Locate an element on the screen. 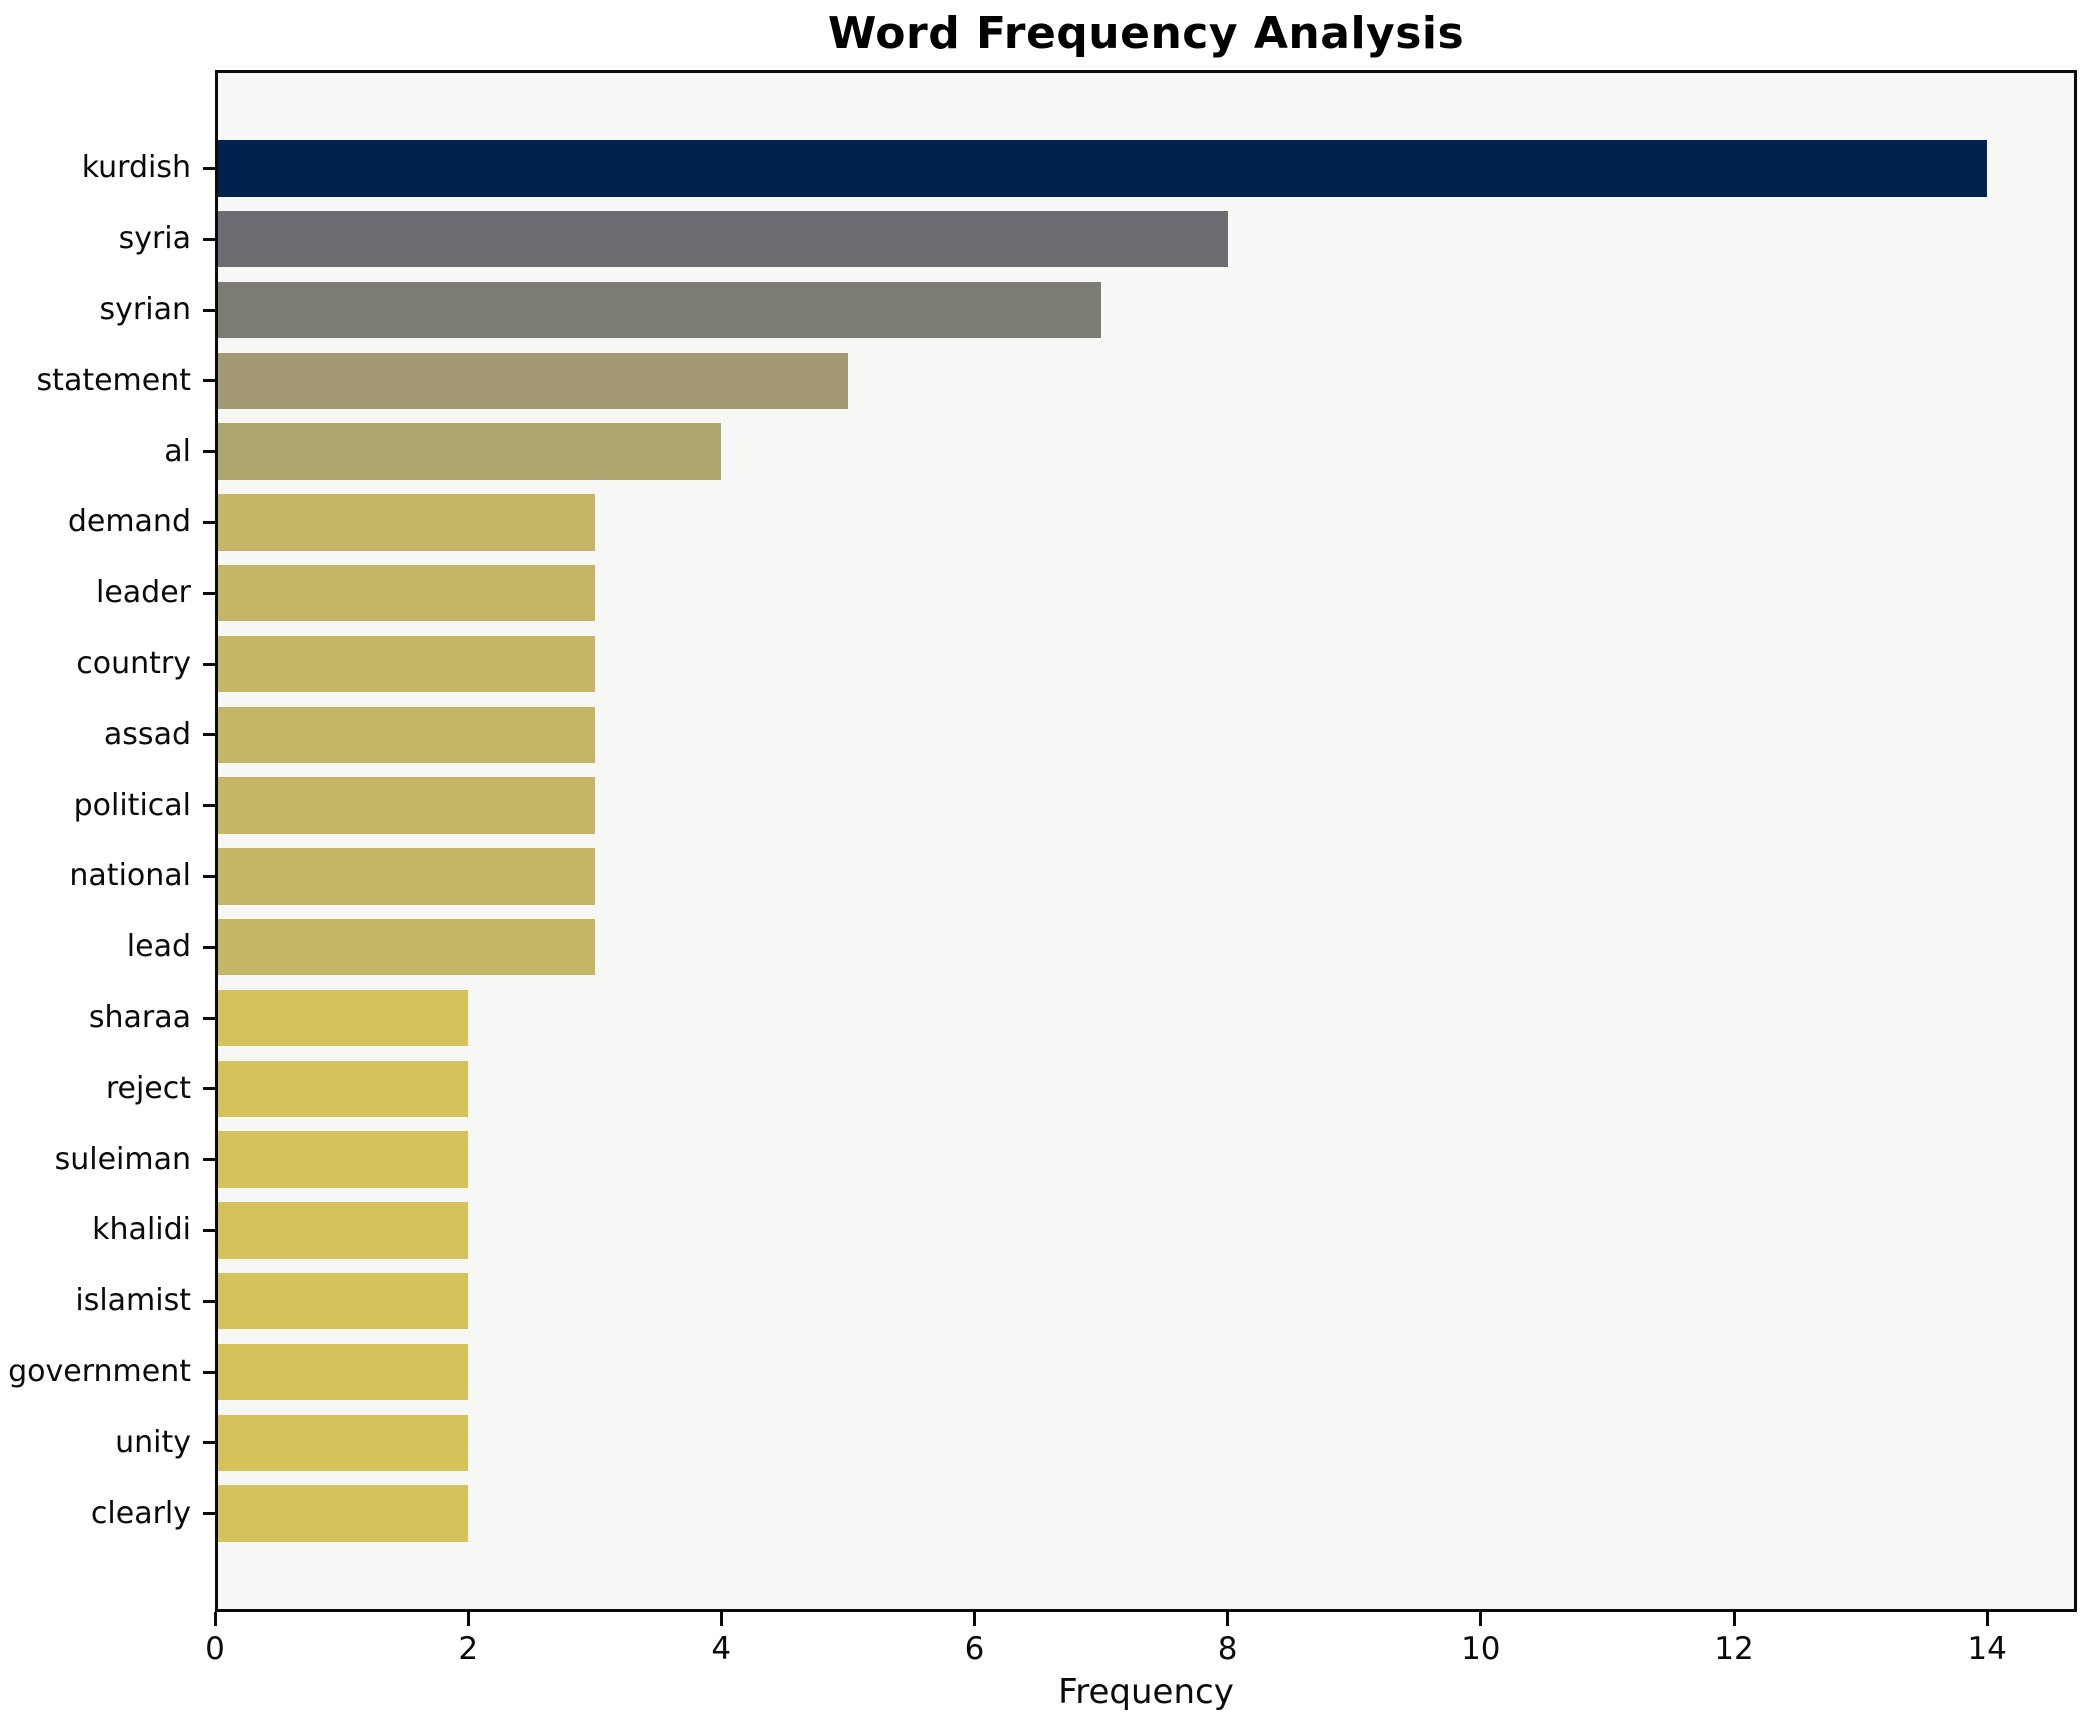 This screenshot has height=1722, width=2095. y-tick-label-islamist: islamist is located at coordinates (133, 1301).